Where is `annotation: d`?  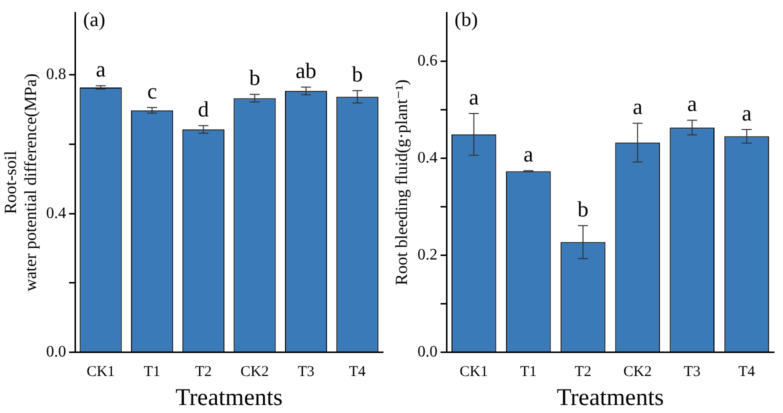 annotation: d is located at coordinates (203, 109).